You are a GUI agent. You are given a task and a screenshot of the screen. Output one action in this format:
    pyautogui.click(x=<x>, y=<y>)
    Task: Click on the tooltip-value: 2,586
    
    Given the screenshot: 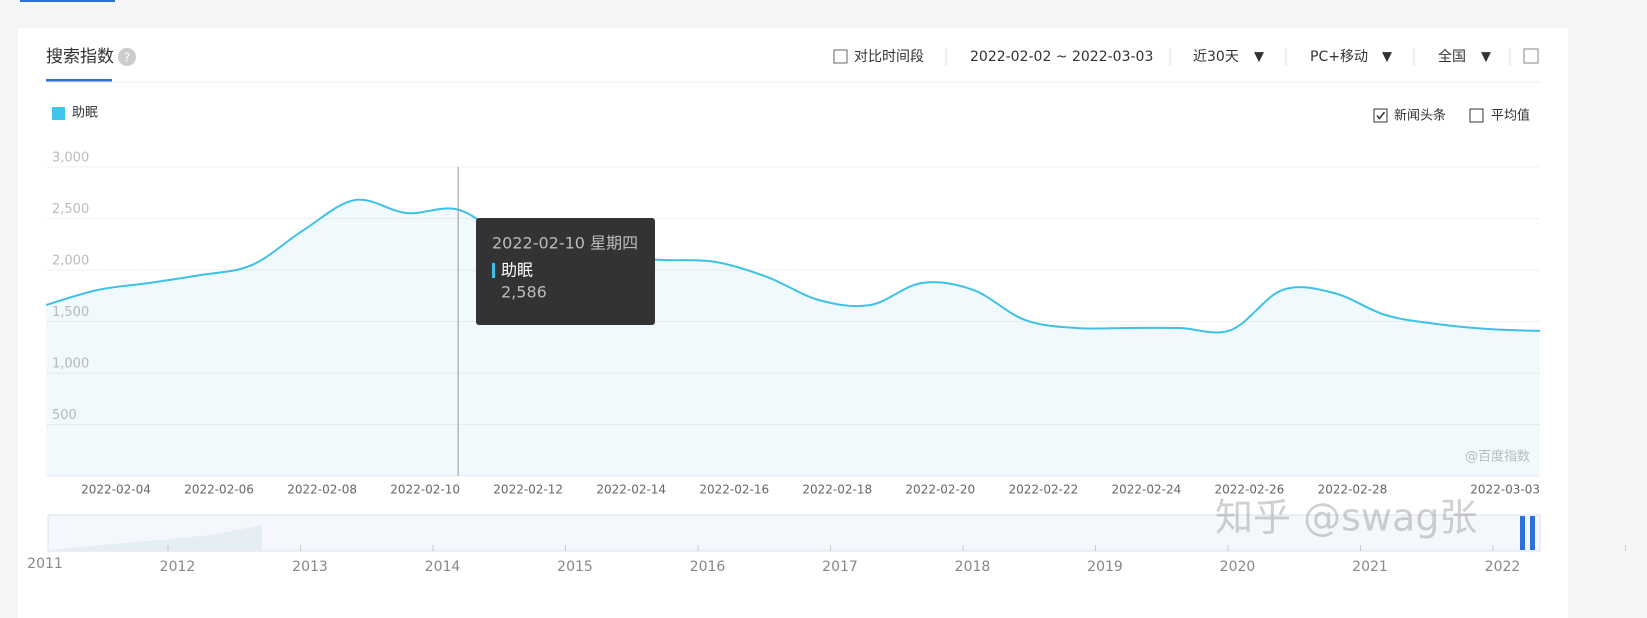 What is the action you would take?
    pyautogui.click(x=524, y=292)
    